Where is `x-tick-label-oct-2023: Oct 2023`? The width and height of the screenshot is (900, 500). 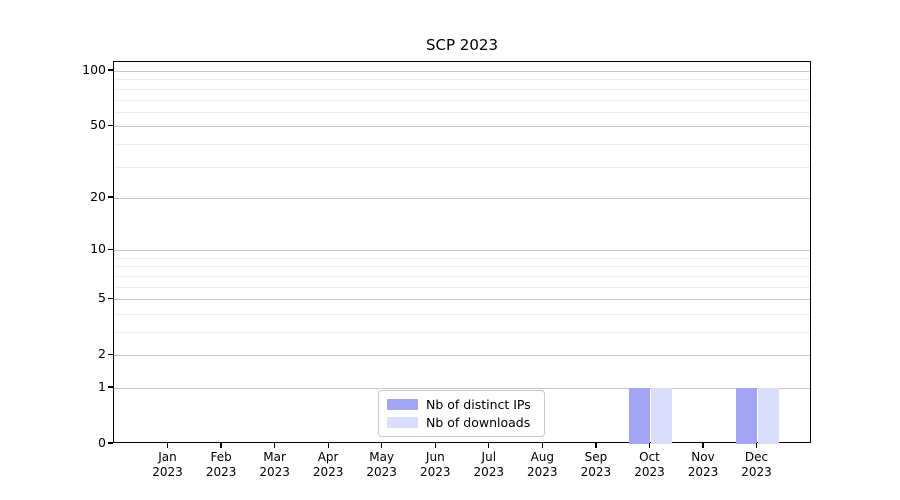
x-tick-label-oct-2023: Oct 2023 is located at coordinates (649, 464).